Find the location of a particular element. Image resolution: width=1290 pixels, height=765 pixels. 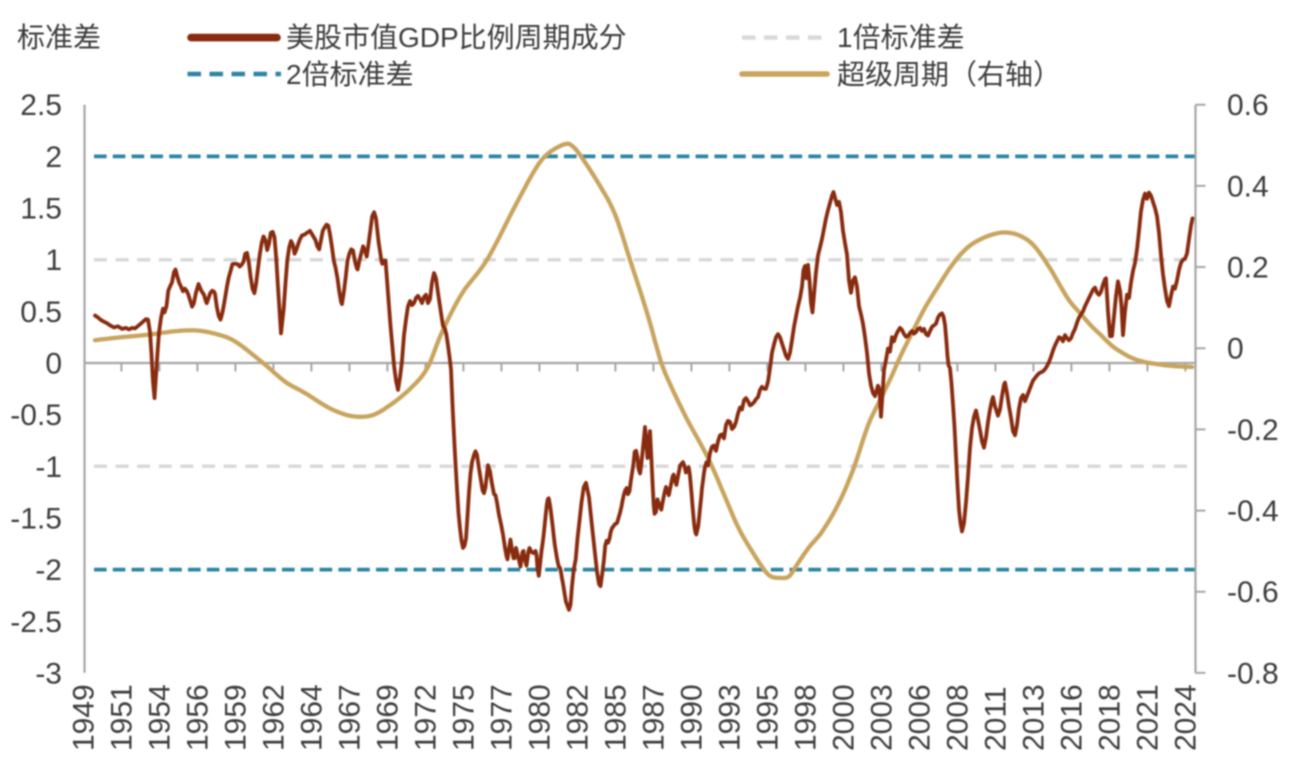

svg-text: 1977 is located at coordinates (501, 717).